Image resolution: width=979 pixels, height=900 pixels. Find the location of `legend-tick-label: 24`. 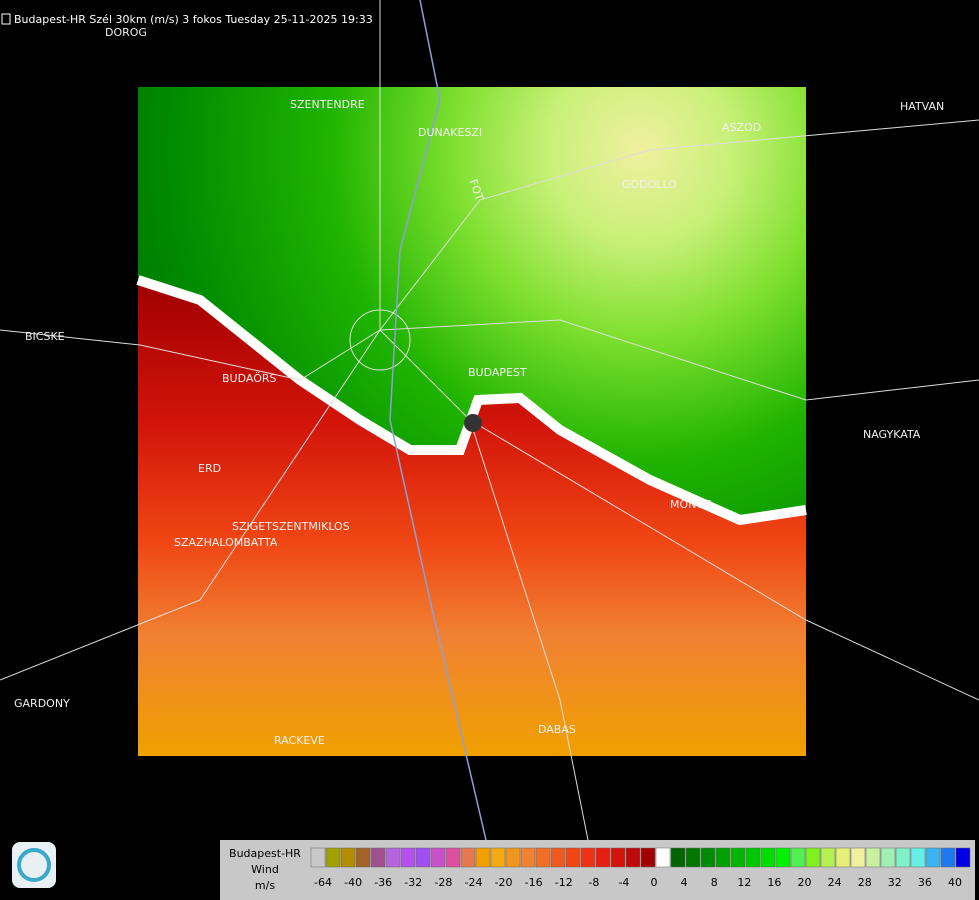

legend-tick-label: 24 is located at coordinates (835, 882).